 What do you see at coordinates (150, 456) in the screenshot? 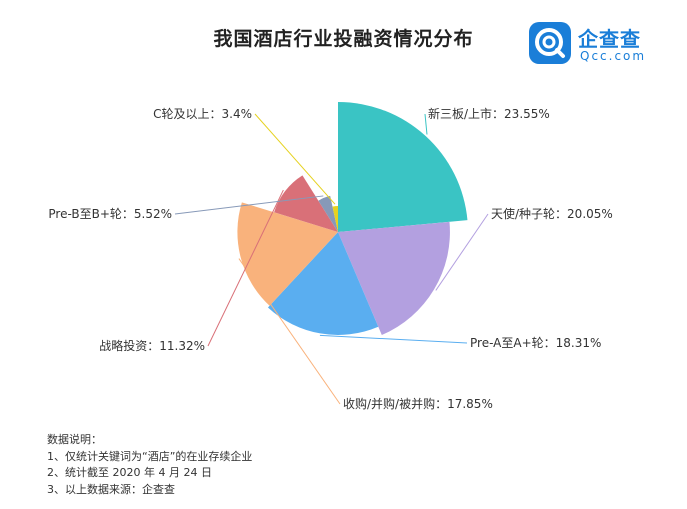
I see `notes-line-1: 1、仅统计关键词为“酒店”的在业存续企业` at bounding box center [150, 456].